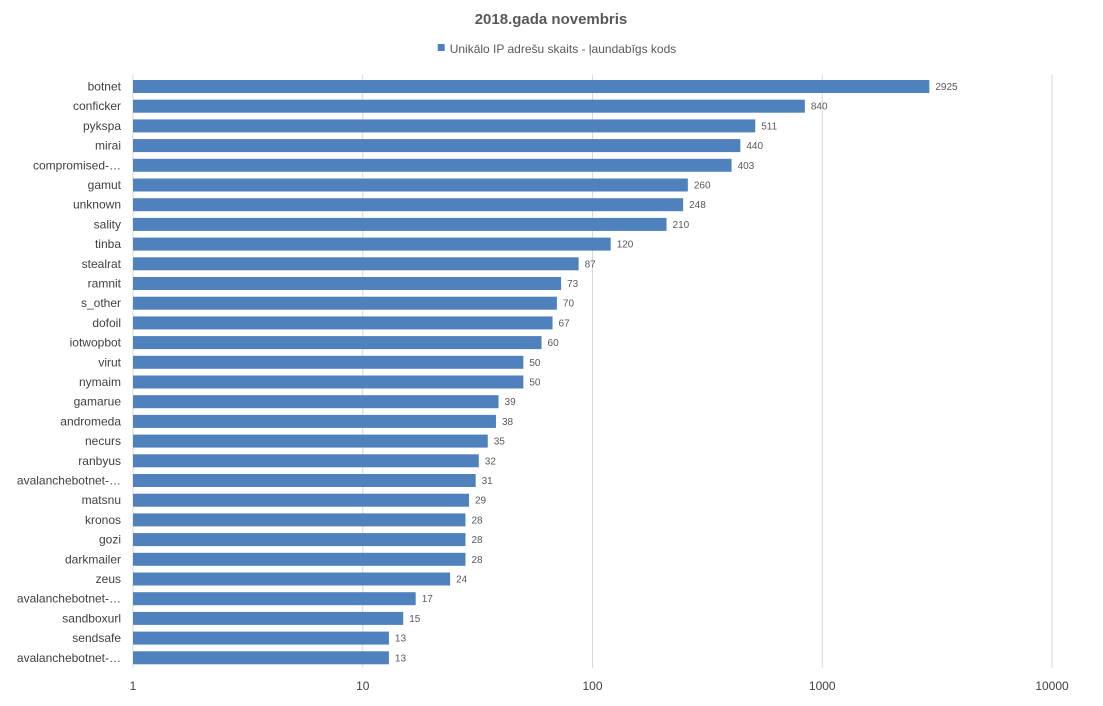 This screenshot has width=1103, height=706. Describe the element at coordinates (746, 166) in the screenshot. I see `data-label: 403` at that location.